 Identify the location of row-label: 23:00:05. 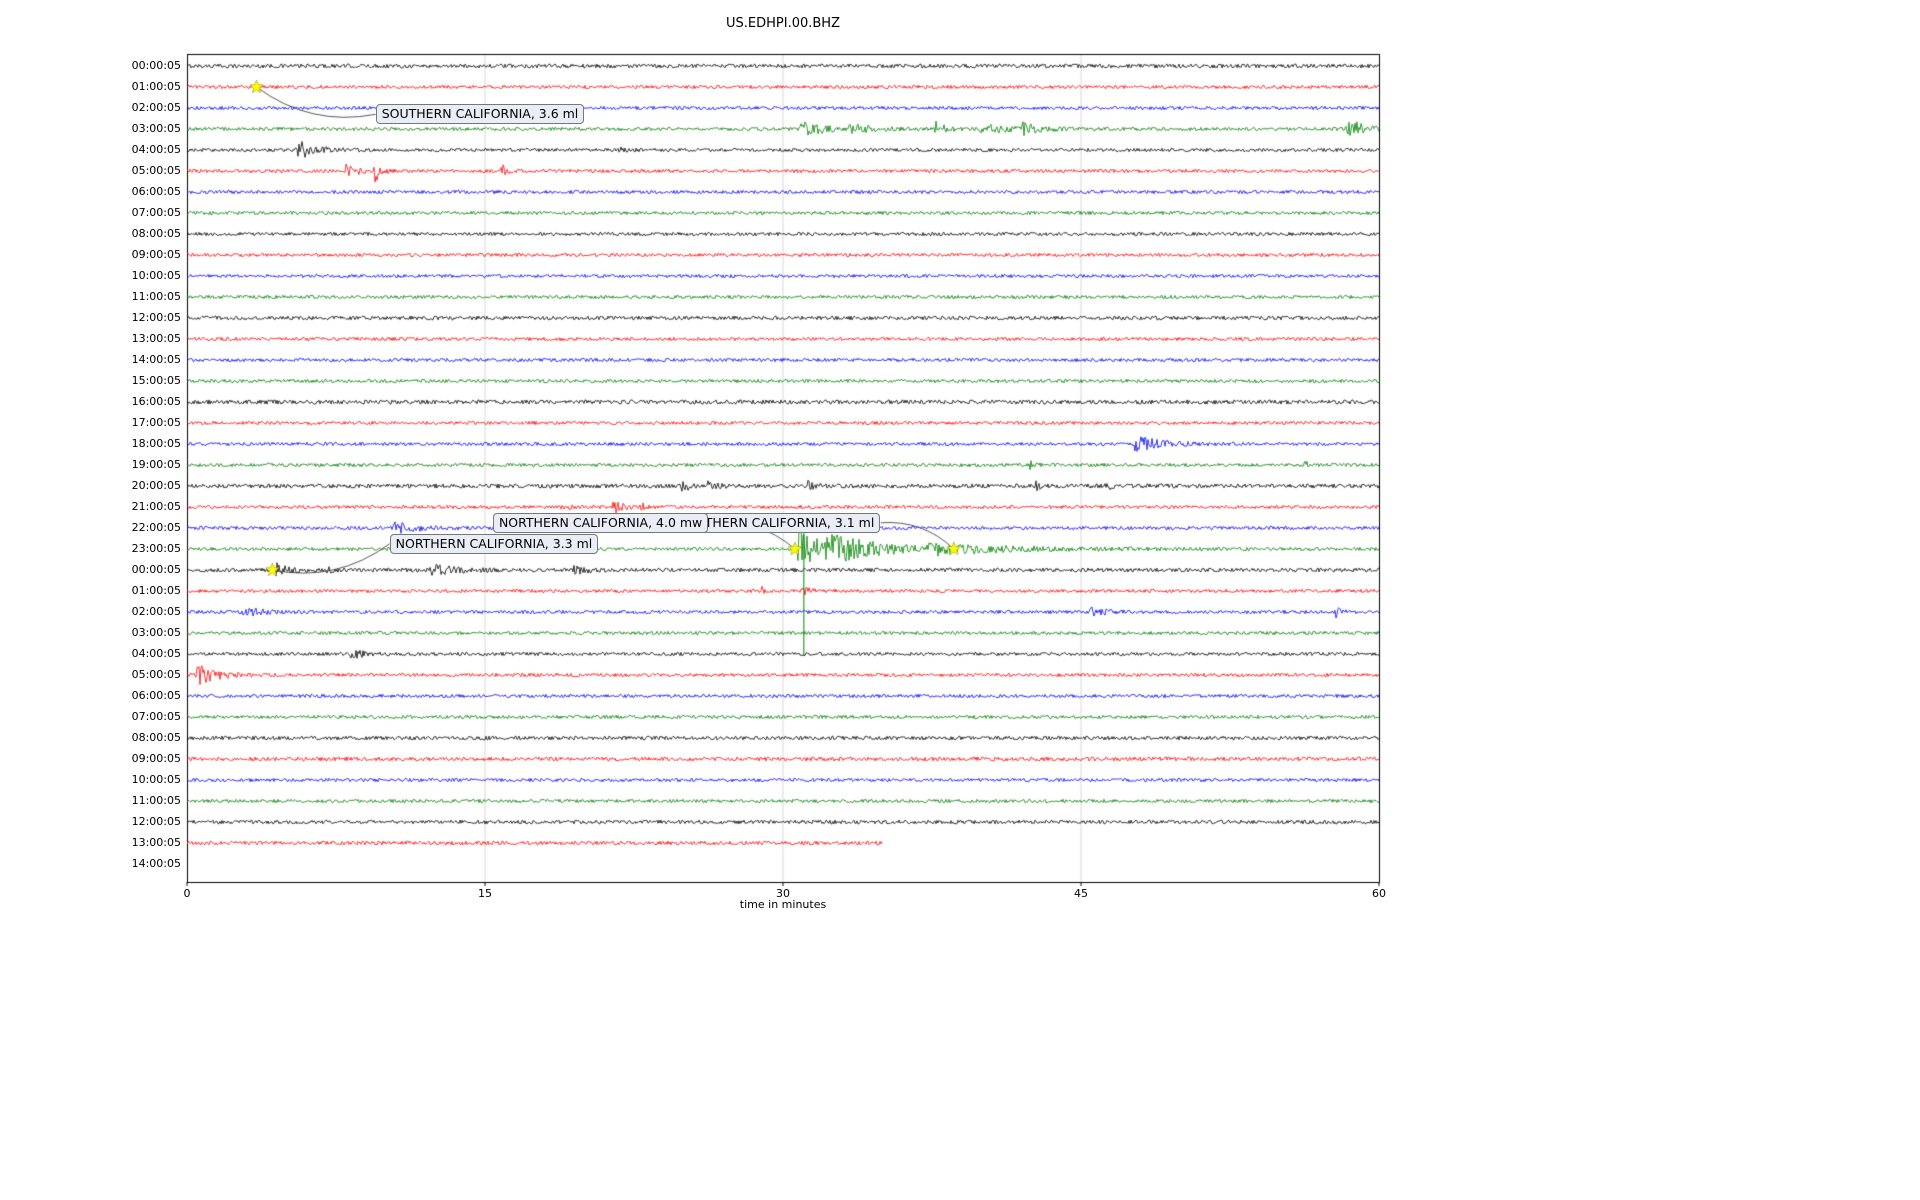
(156, 548).